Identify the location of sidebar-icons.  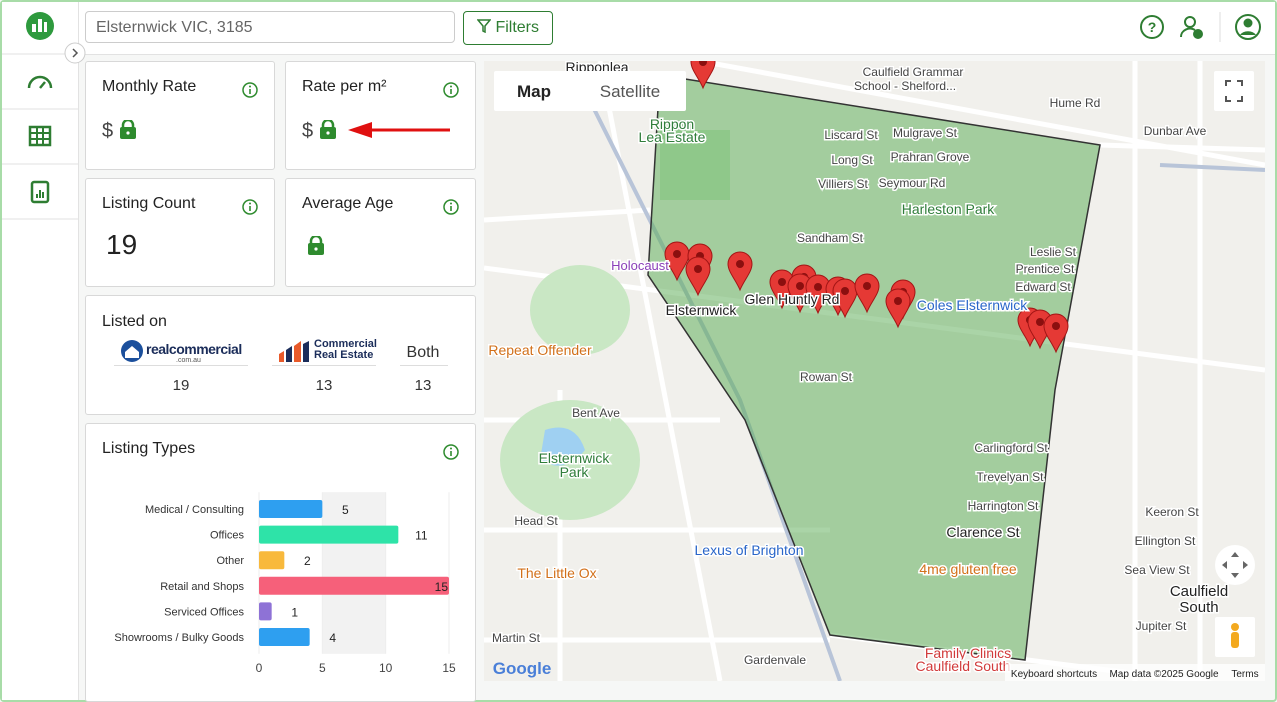
(40, 116).